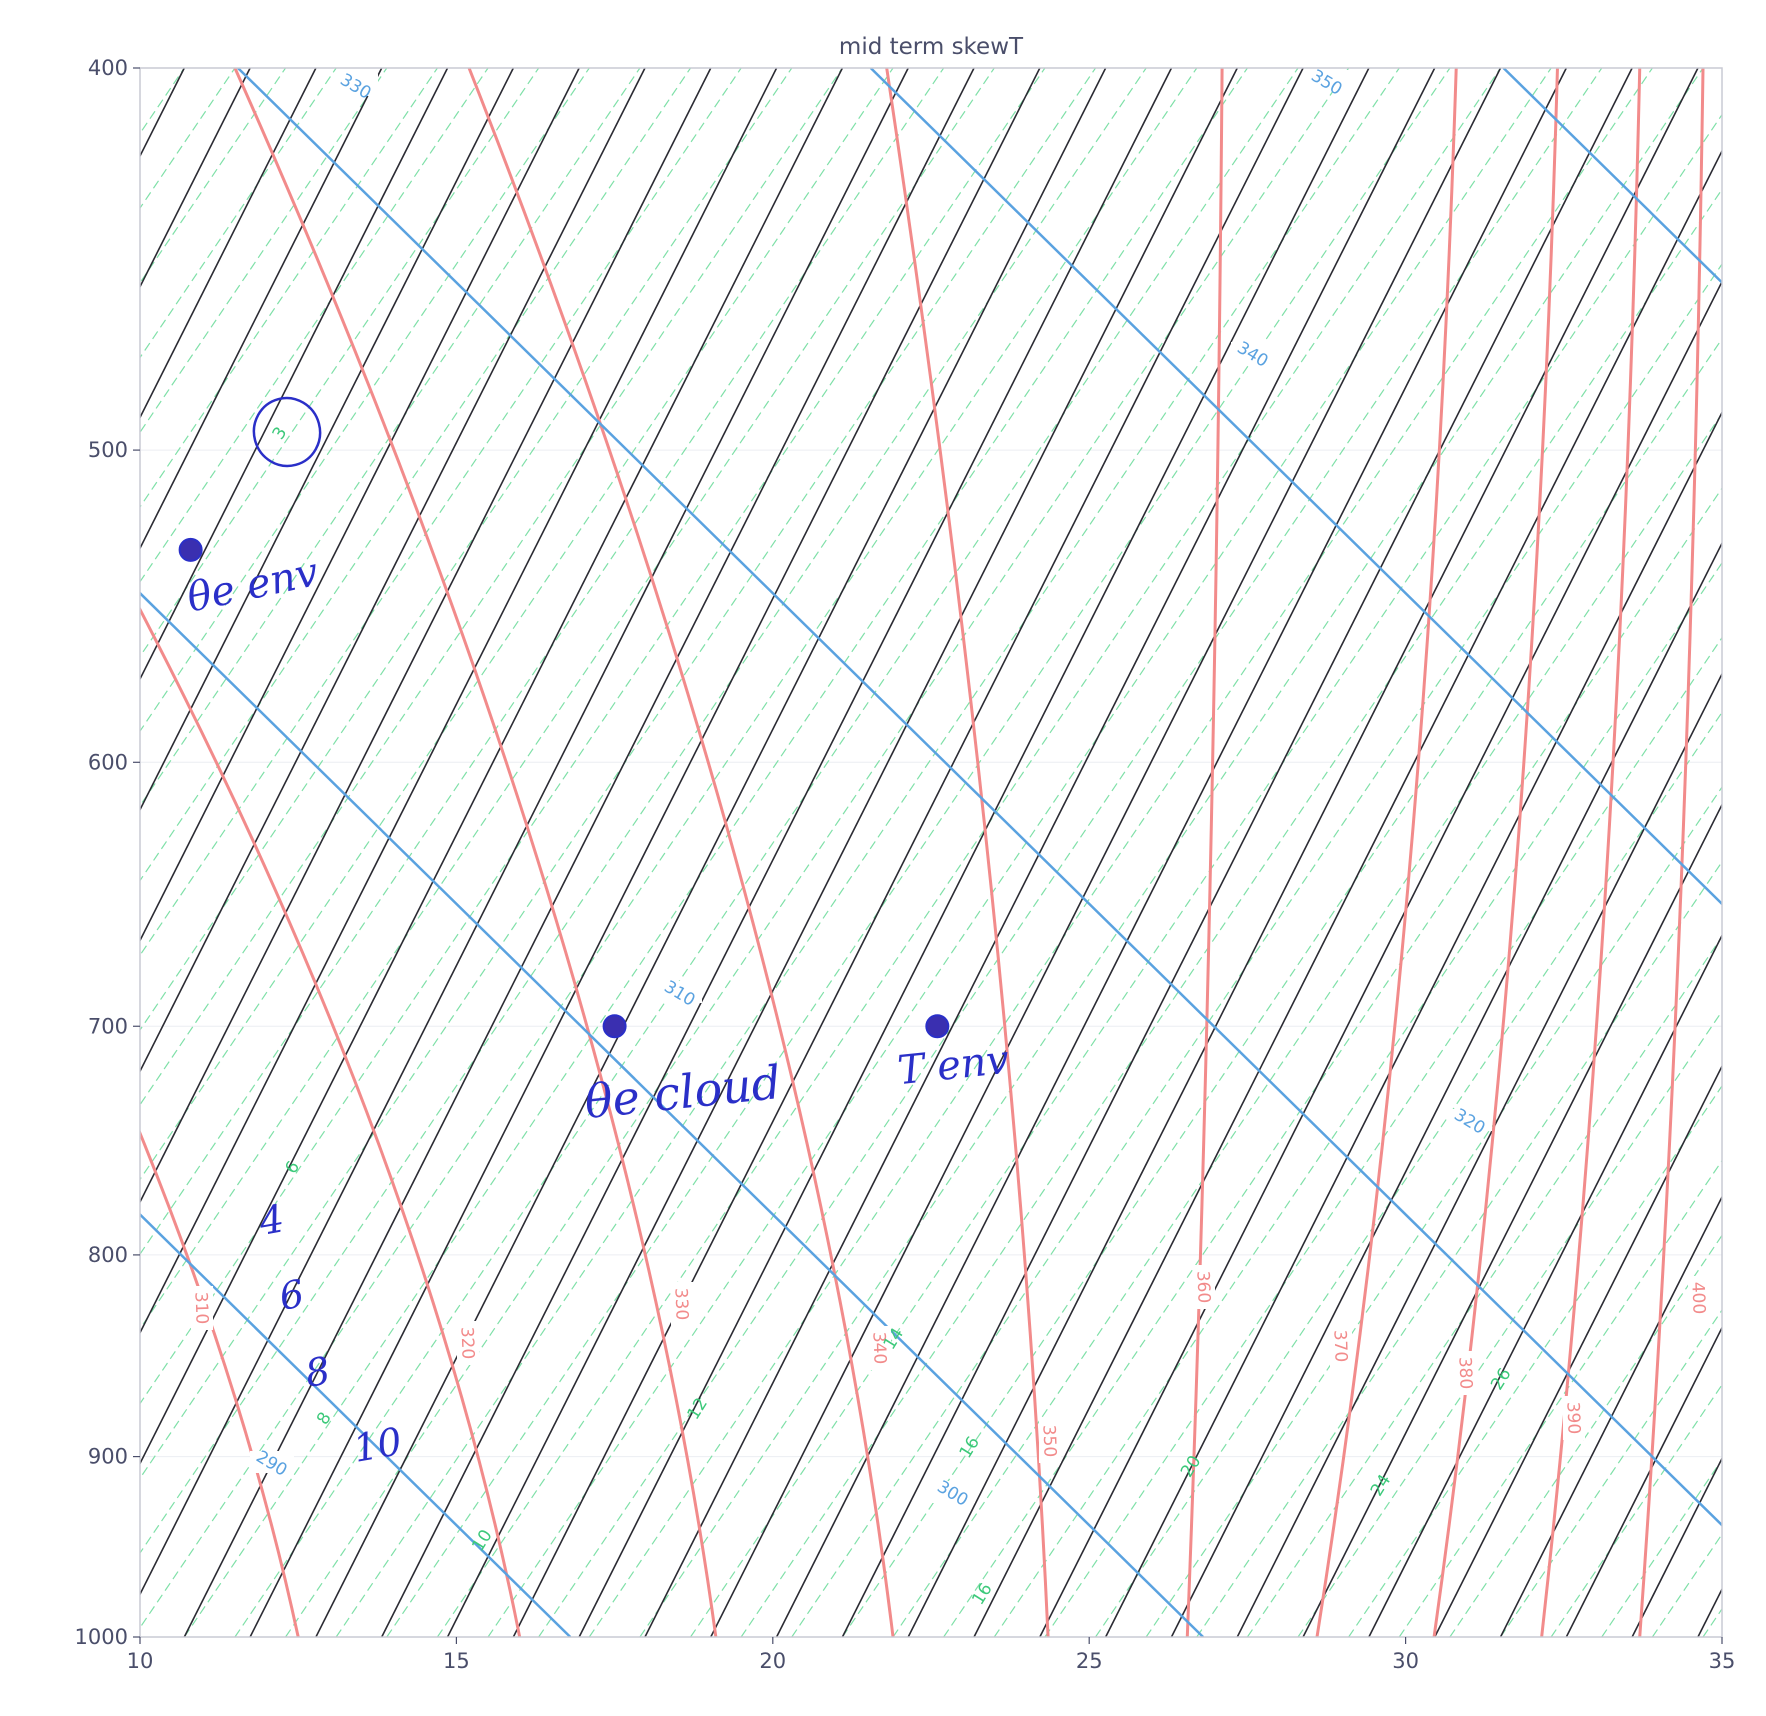 This screenshot has height=1716, width=1766. I want to click on moist-adiabat-label: 350, so click(1048, 1440).